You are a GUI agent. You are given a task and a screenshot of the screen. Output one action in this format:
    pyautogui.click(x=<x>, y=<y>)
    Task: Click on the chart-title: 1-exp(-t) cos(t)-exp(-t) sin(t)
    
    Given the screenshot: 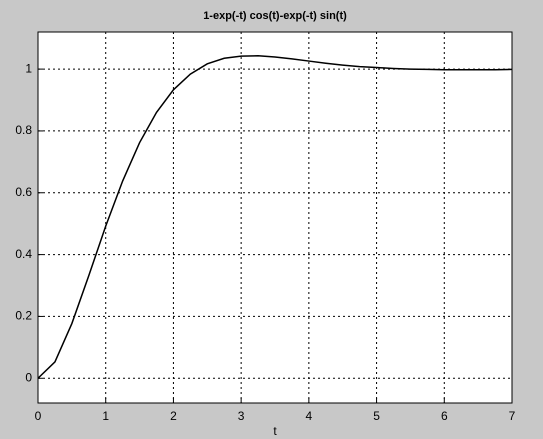 What is the action you would take?
    pyautogui.click(x=275, y=16)
    